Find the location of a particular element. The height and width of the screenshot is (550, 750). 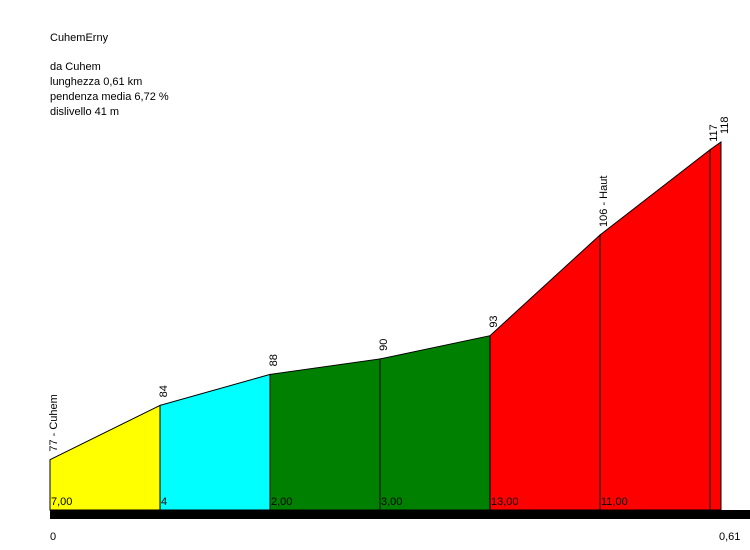

gradient-label: 13,00 is located at coordinates (505, 502).